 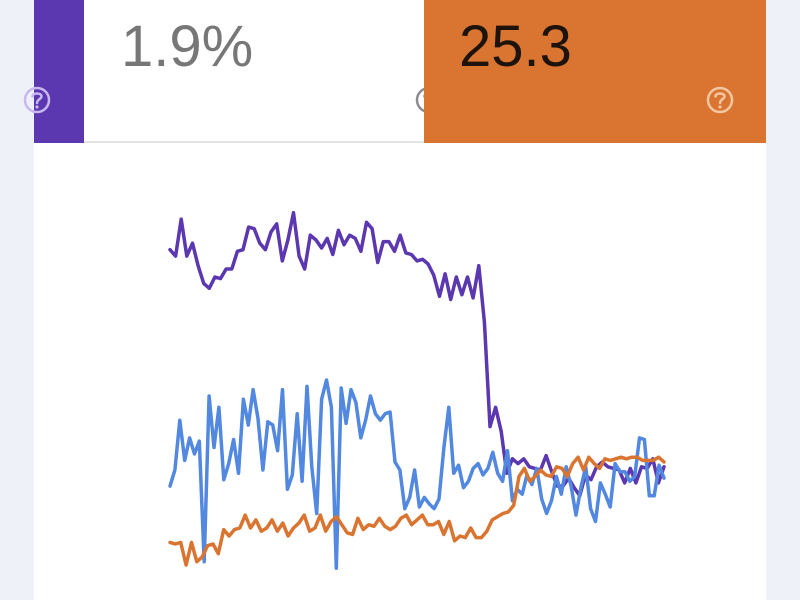 I want to click on metric-card-3: 25.3, so click(x=595, y=71).